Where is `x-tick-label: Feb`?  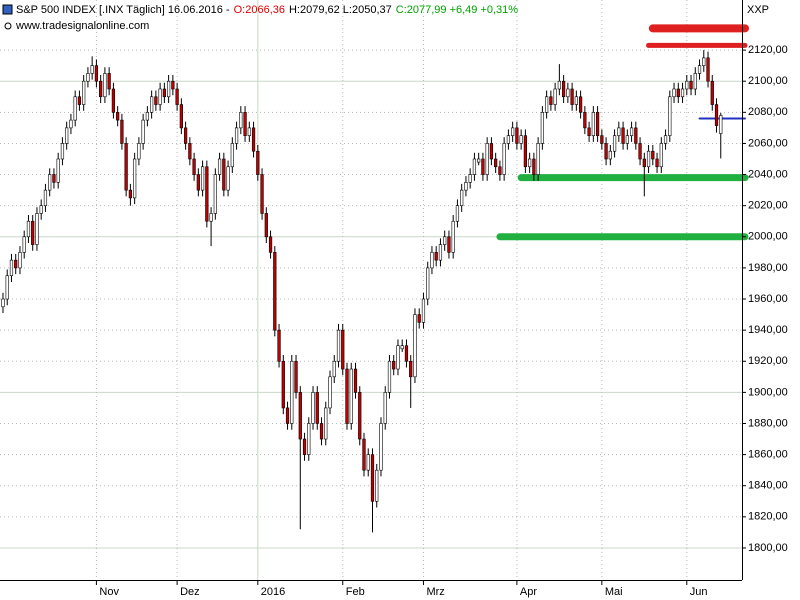 x-tick-label: Feb is located at coordinates (355, 592).